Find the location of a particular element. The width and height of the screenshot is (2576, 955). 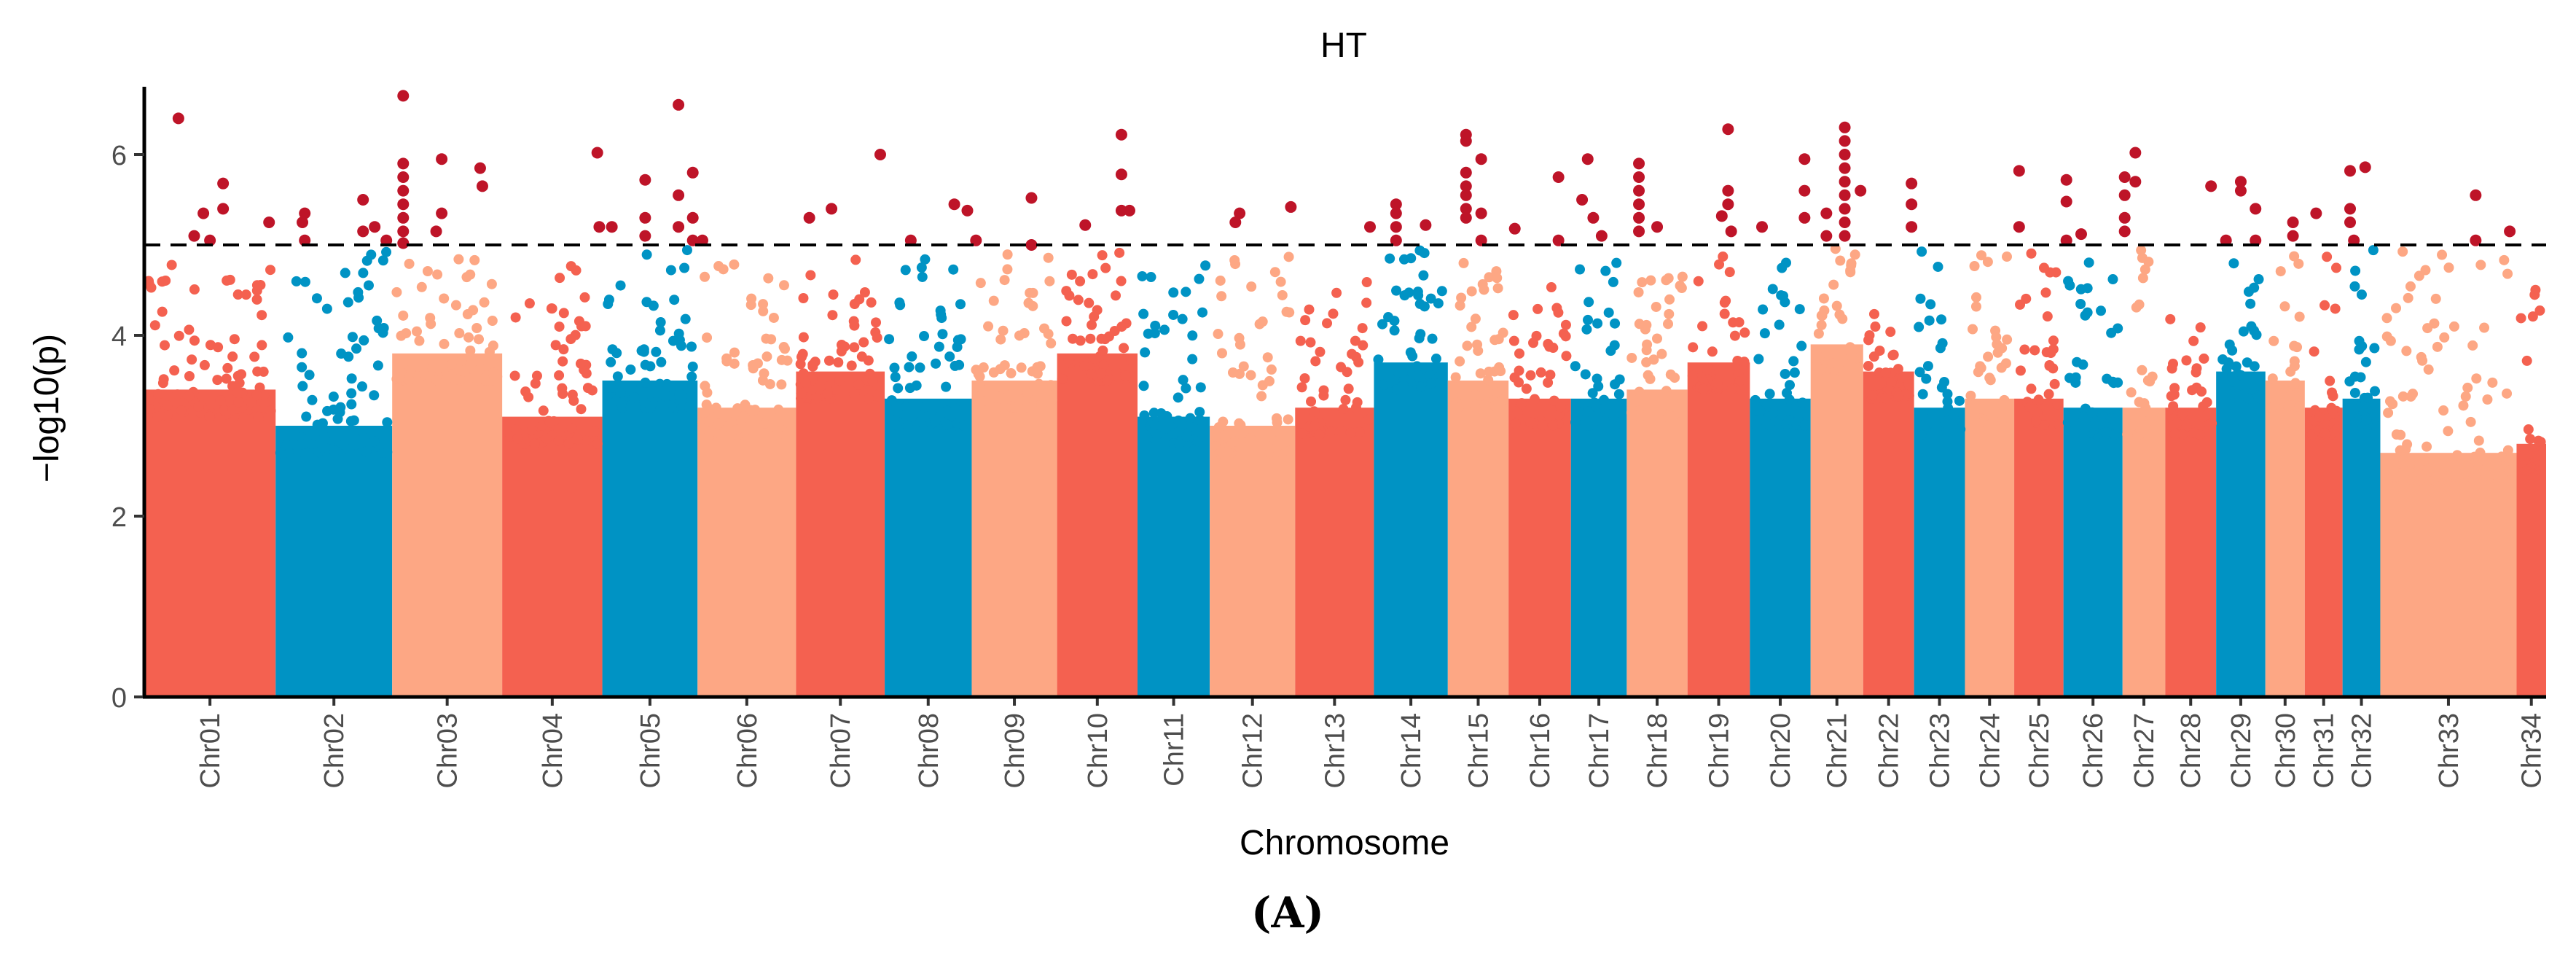

chromosome-band-Chr11 is located at coordinates (1174, 557).